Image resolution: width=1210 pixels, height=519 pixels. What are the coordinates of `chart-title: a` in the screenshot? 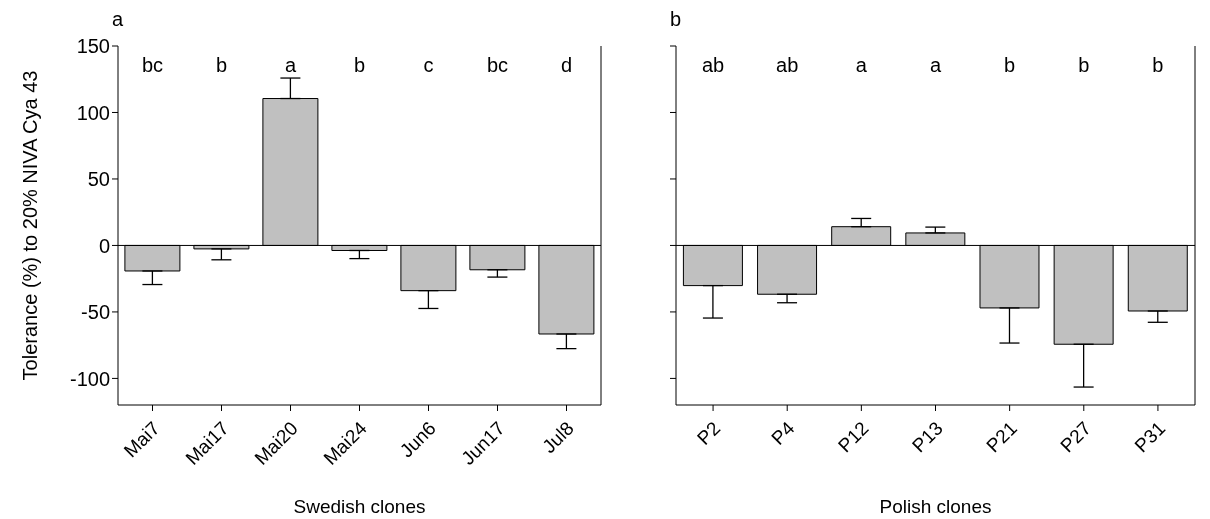 It's located at (118, 19).